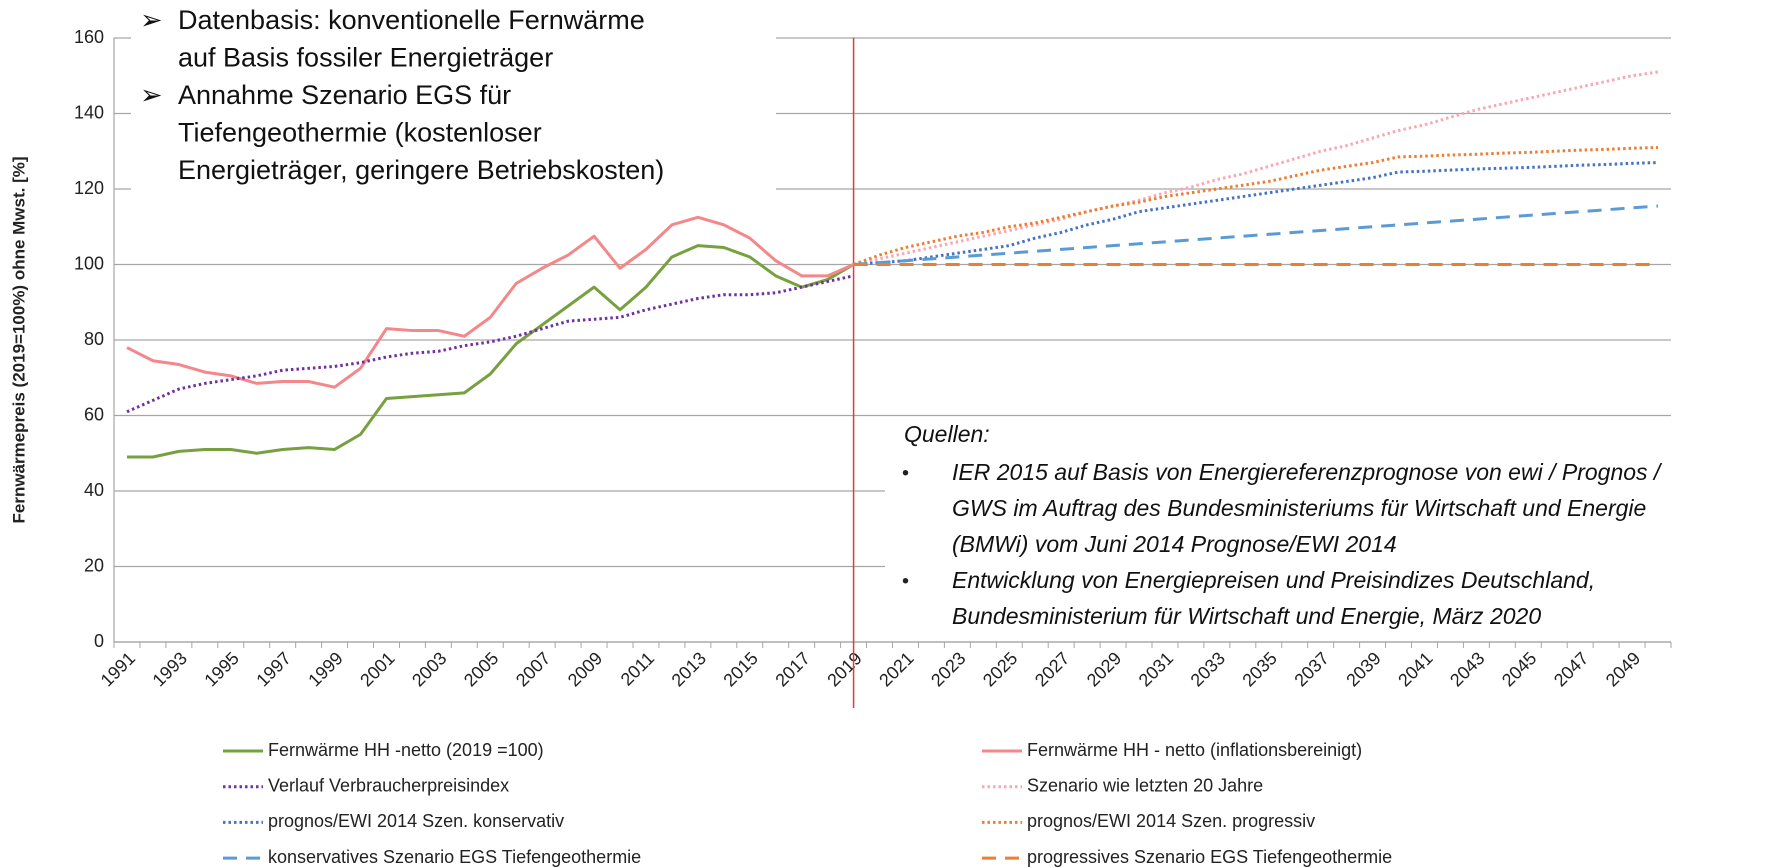  What do you see at coordinates (948, 669) in the screenshot?
I see `x-tick-label: 2023` at bounding box center [948, 669].